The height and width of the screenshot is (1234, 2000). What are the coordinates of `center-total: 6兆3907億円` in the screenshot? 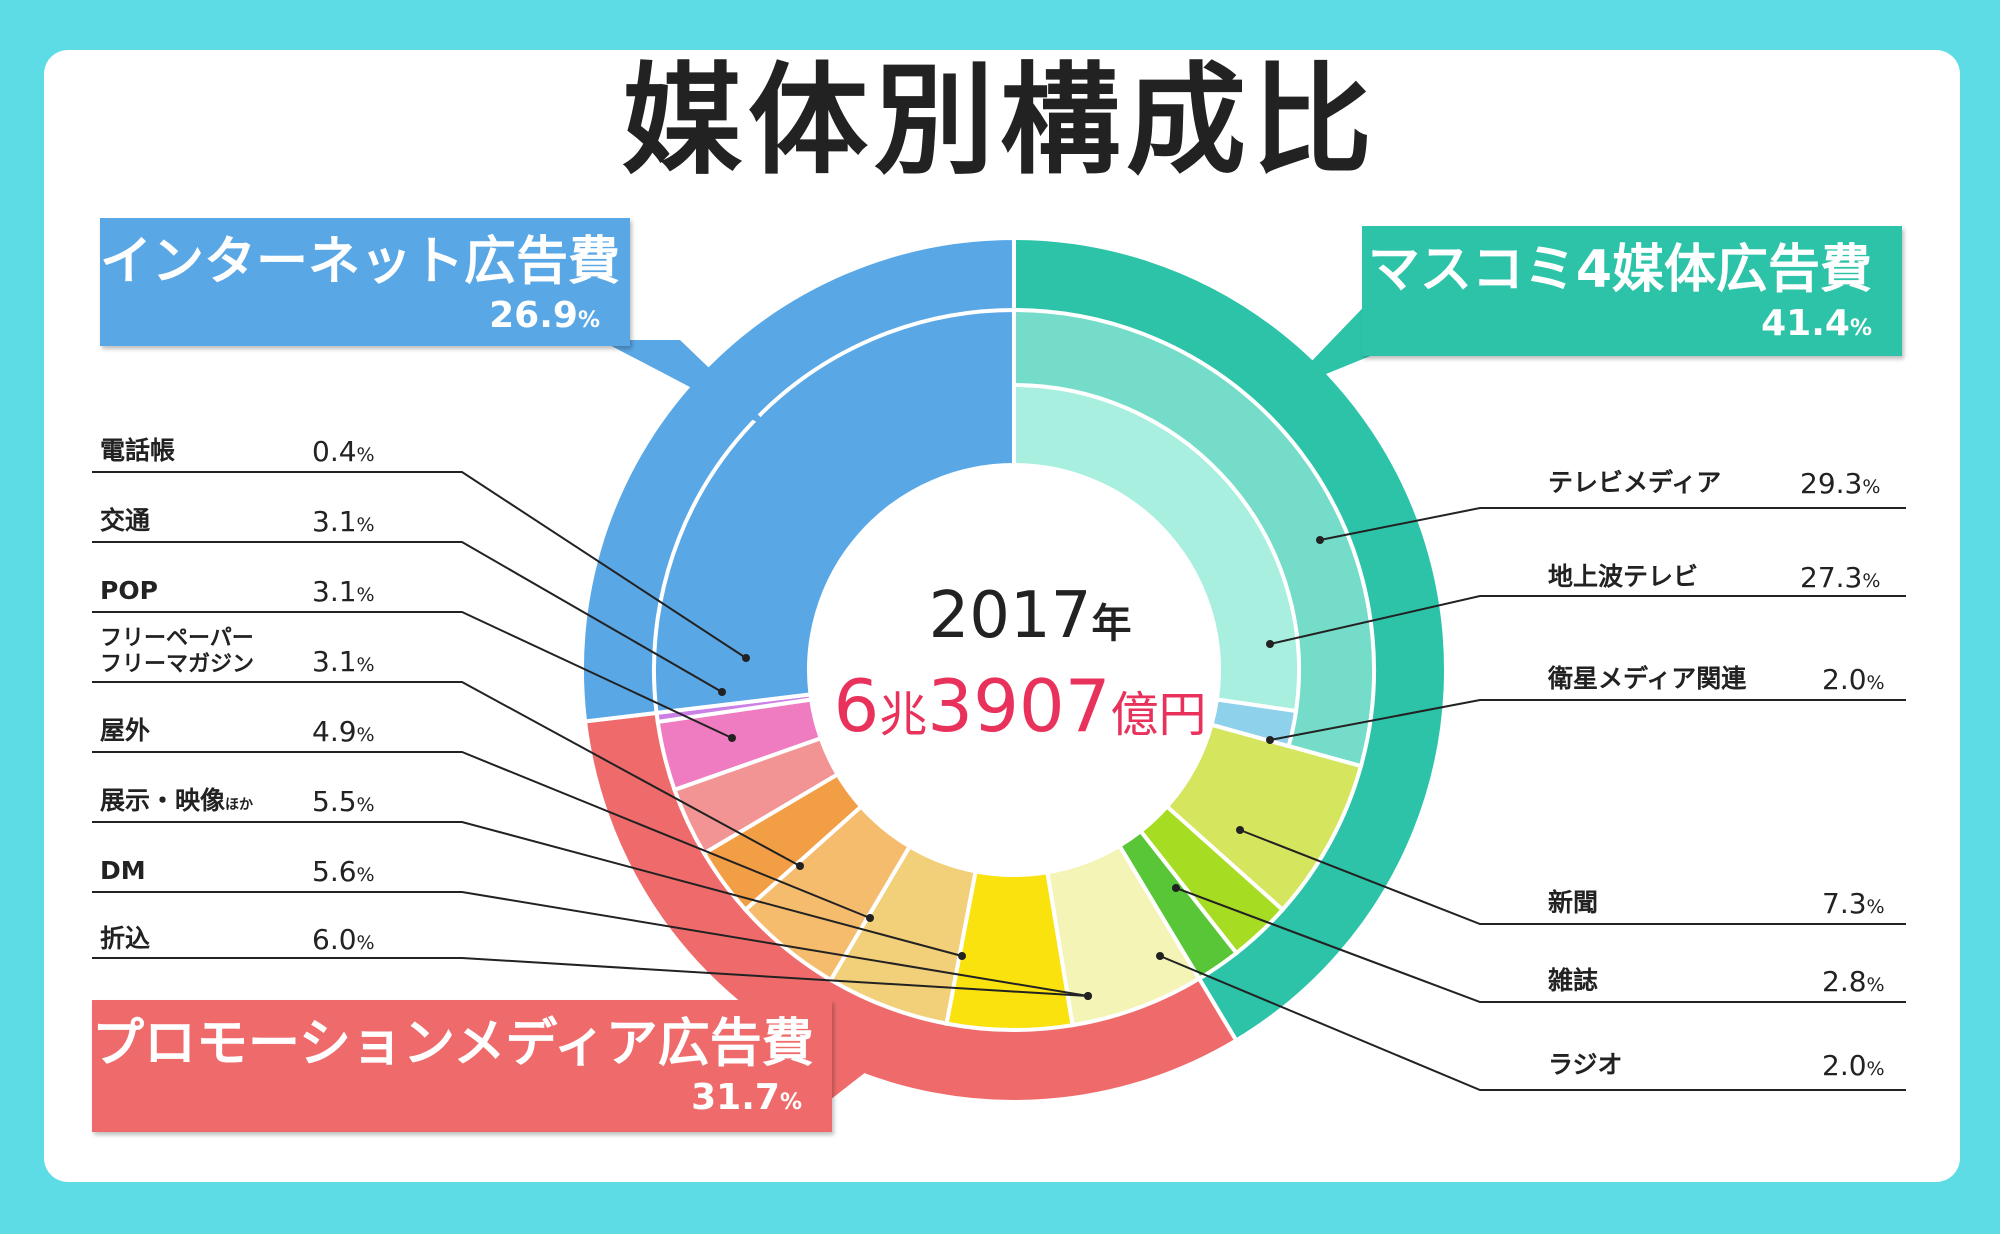 It's located at (1020, 706).